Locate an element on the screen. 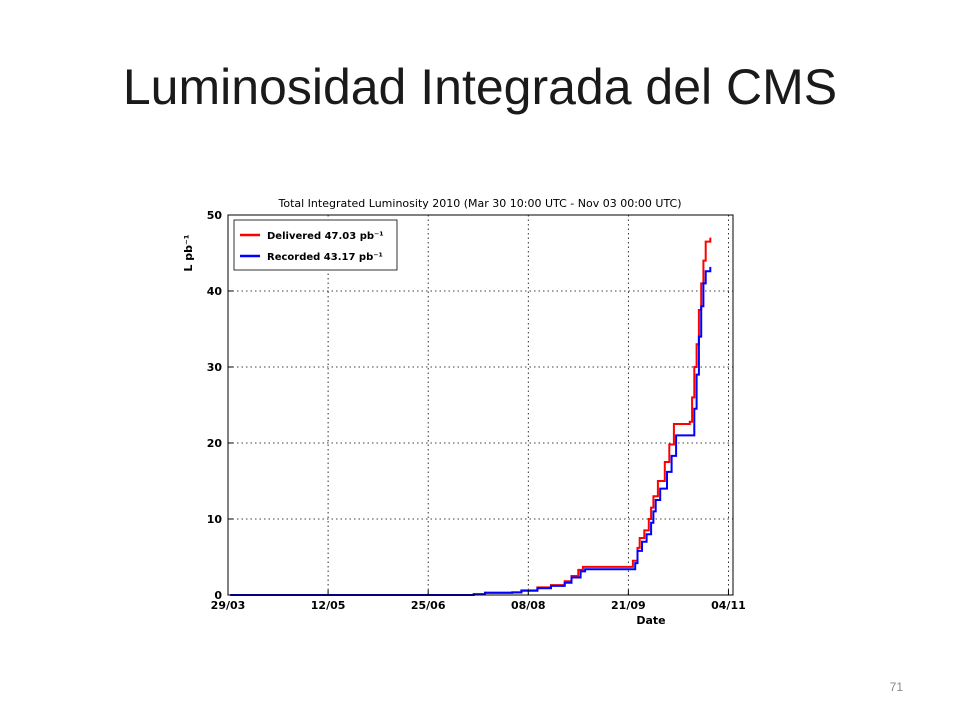 The image size is (960, 720). legend: Delivered 47.03 pb⁻¹ Recorded 43.17 pb⁻¹ is located at coordinates (315, 245).